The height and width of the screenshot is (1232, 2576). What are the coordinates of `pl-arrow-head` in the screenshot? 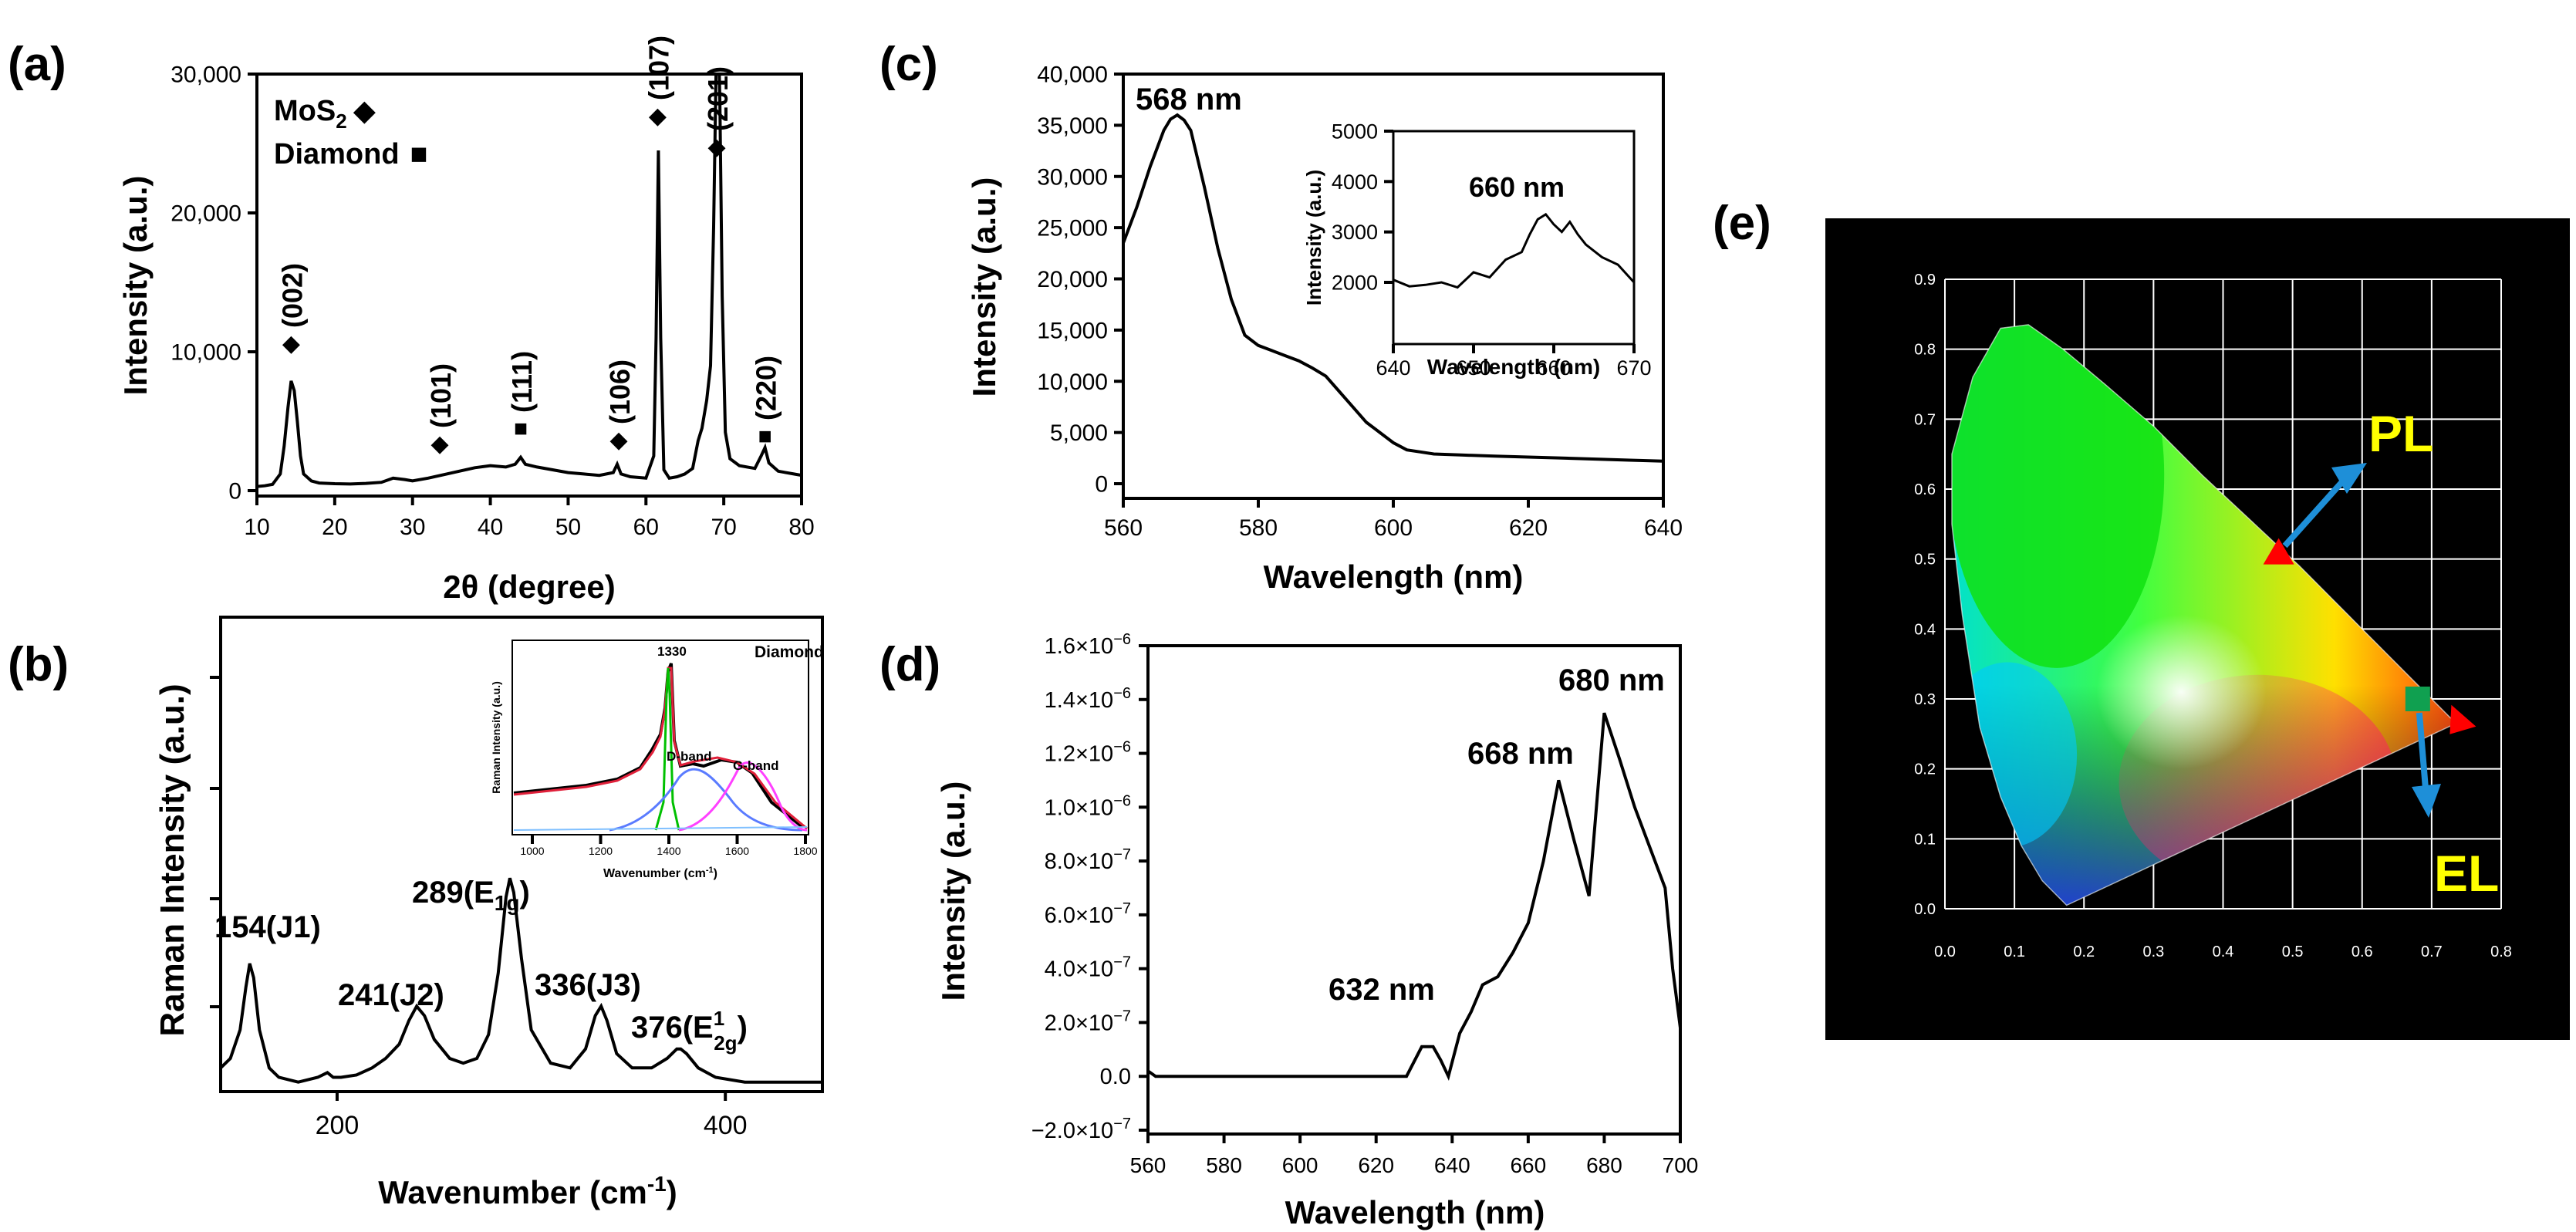 It's located at (2349, 479).